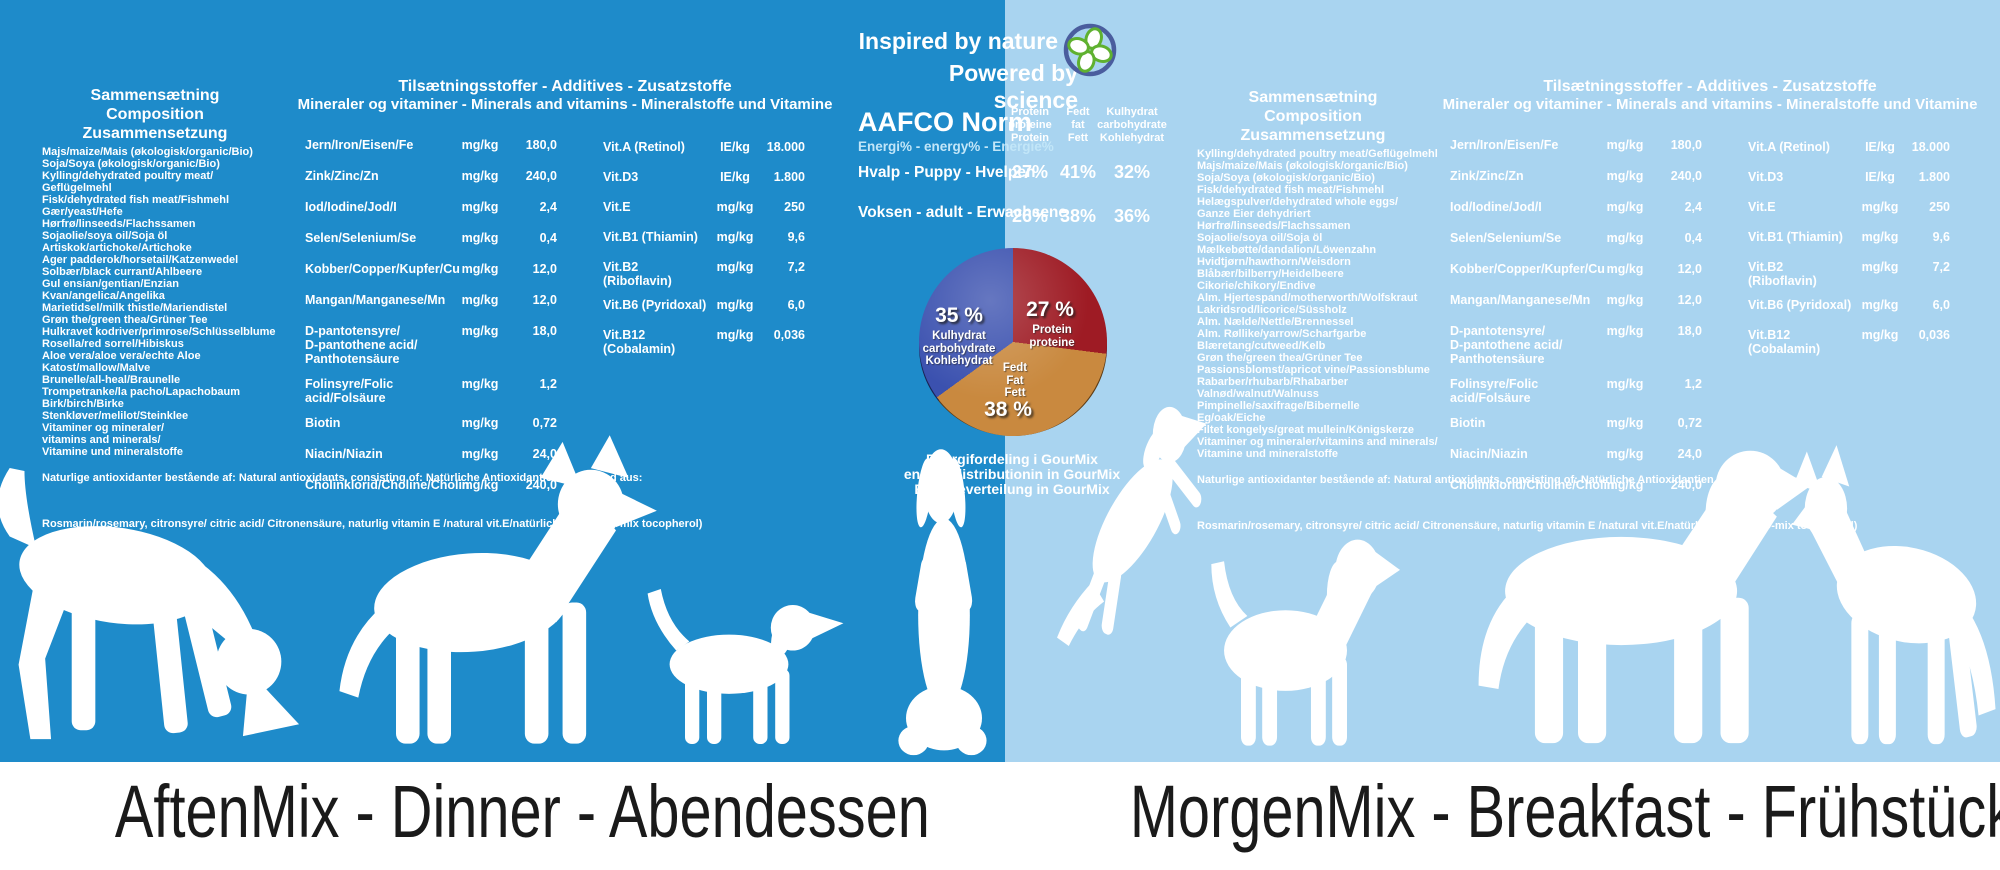  Describe the element at coordinates (1845, 342) in the screenshot. I see `vitamin-row: Vit.B12 (Cobalamin) mg/kg 0,036` at that location.